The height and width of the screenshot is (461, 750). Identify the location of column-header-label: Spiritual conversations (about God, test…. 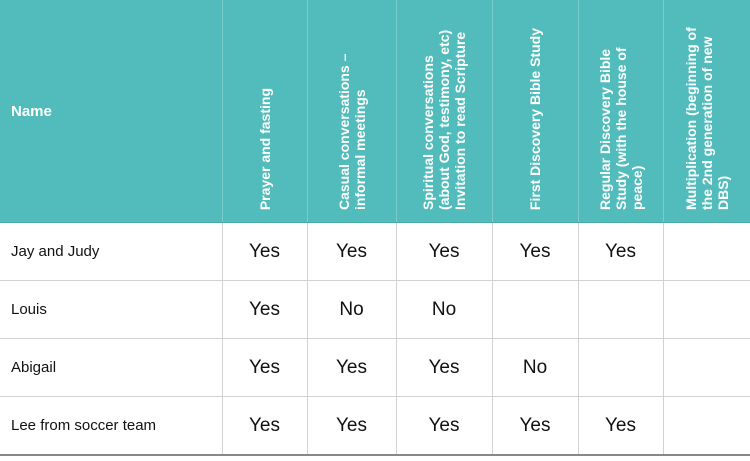
(444, 119).